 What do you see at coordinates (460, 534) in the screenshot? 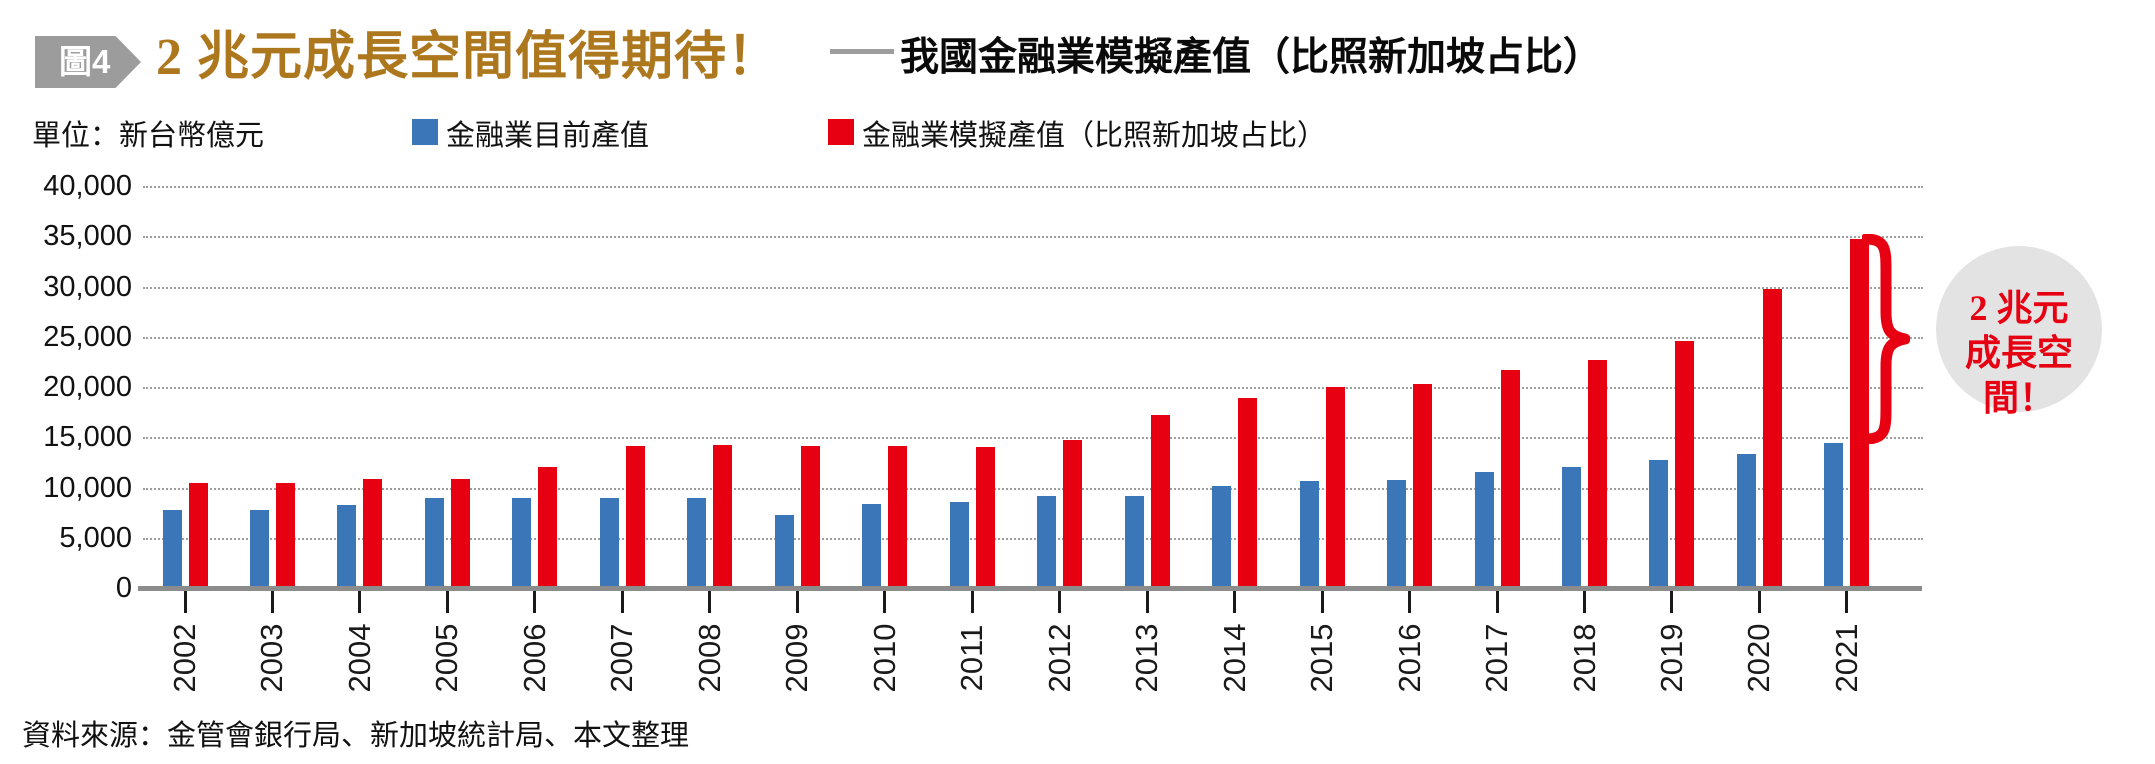
I see `bar-simulated-2005` at bounding box center [460, 534].